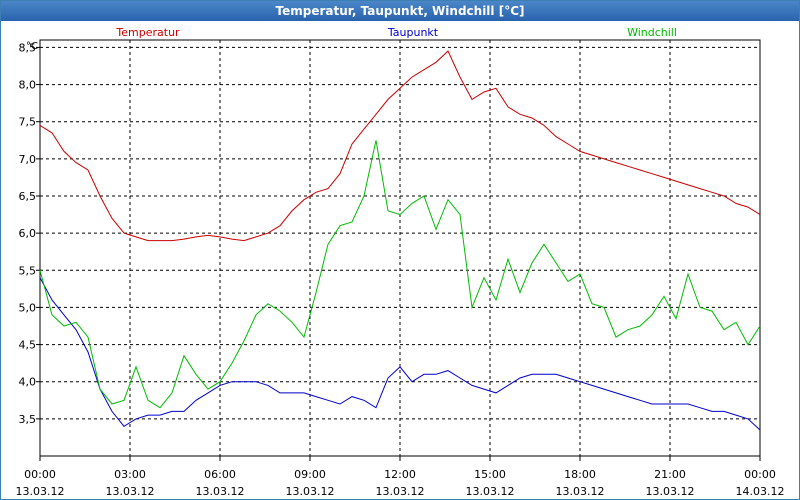 This screenshot has width=800, height=500. What do you see at coordinates (28, 85) in the screenshot?
I see `y-tick-label: 8,0` at bounding box center [28, 85].